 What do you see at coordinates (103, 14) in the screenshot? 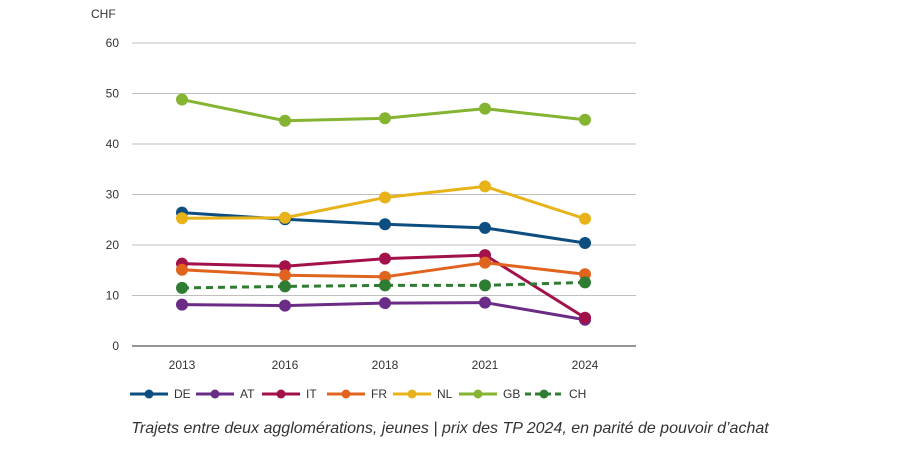
I see `y-axis-unit-label: CHF` at bounding box center [103, 14].